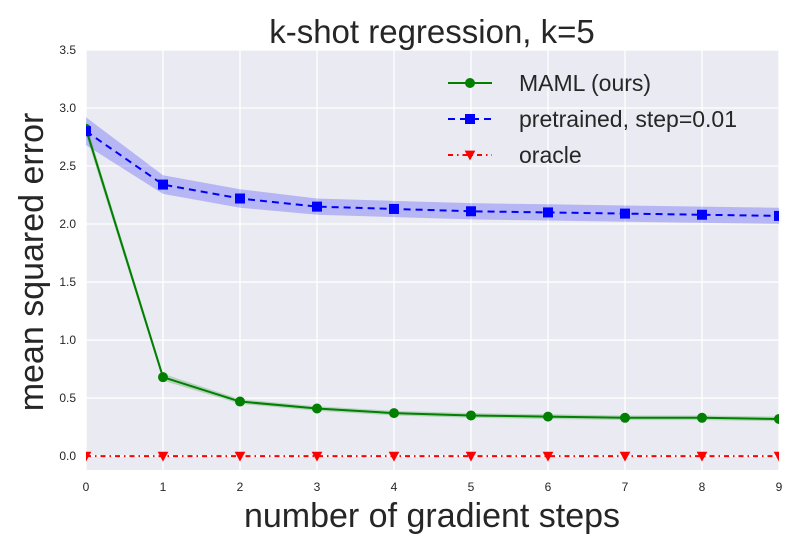  I want to click on y-tick-labels: 0.0 0.5 1.0 1.5 2.0 2.5 3.0 3.5, so click(67, 253).